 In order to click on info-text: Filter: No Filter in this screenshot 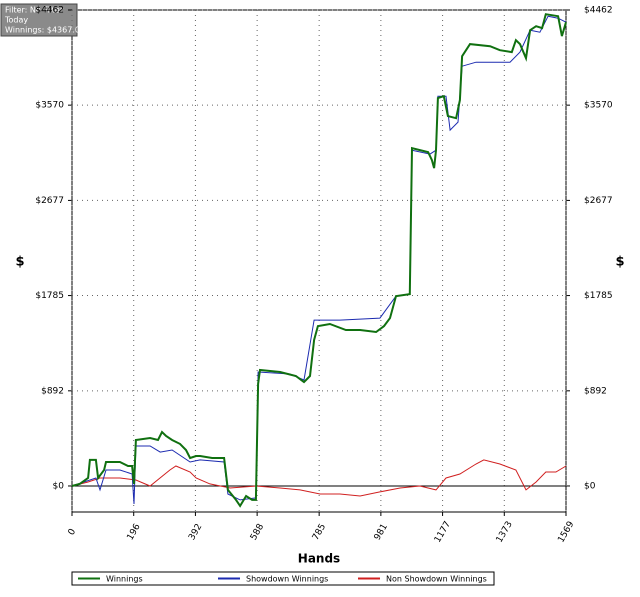, I will do `click(34, 10)`.